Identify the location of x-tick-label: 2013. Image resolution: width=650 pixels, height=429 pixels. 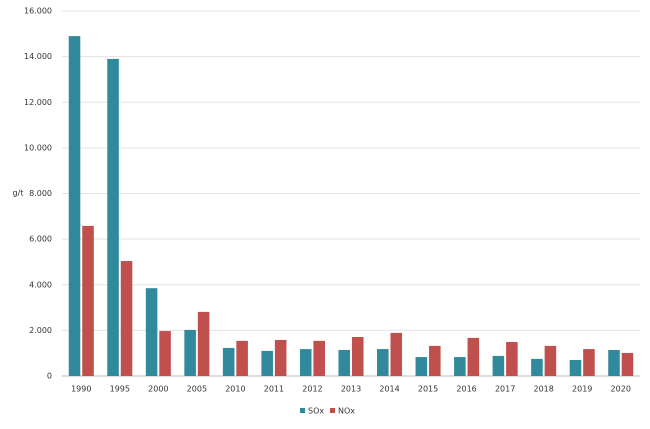
(351, 389).